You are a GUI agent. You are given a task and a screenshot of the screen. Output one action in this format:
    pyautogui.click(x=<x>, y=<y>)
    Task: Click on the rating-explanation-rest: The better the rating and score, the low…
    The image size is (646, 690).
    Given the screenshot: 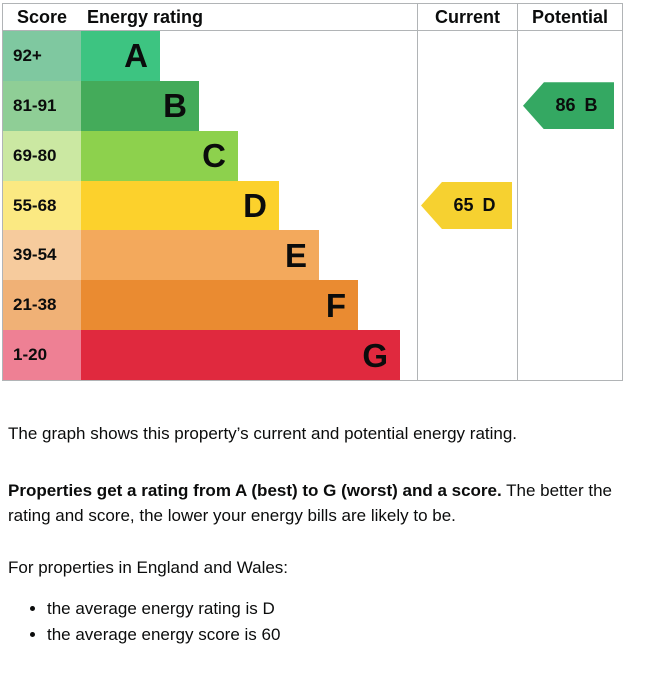 What is the action you would take?
    pyautogui.click(x=310, y=503)
    